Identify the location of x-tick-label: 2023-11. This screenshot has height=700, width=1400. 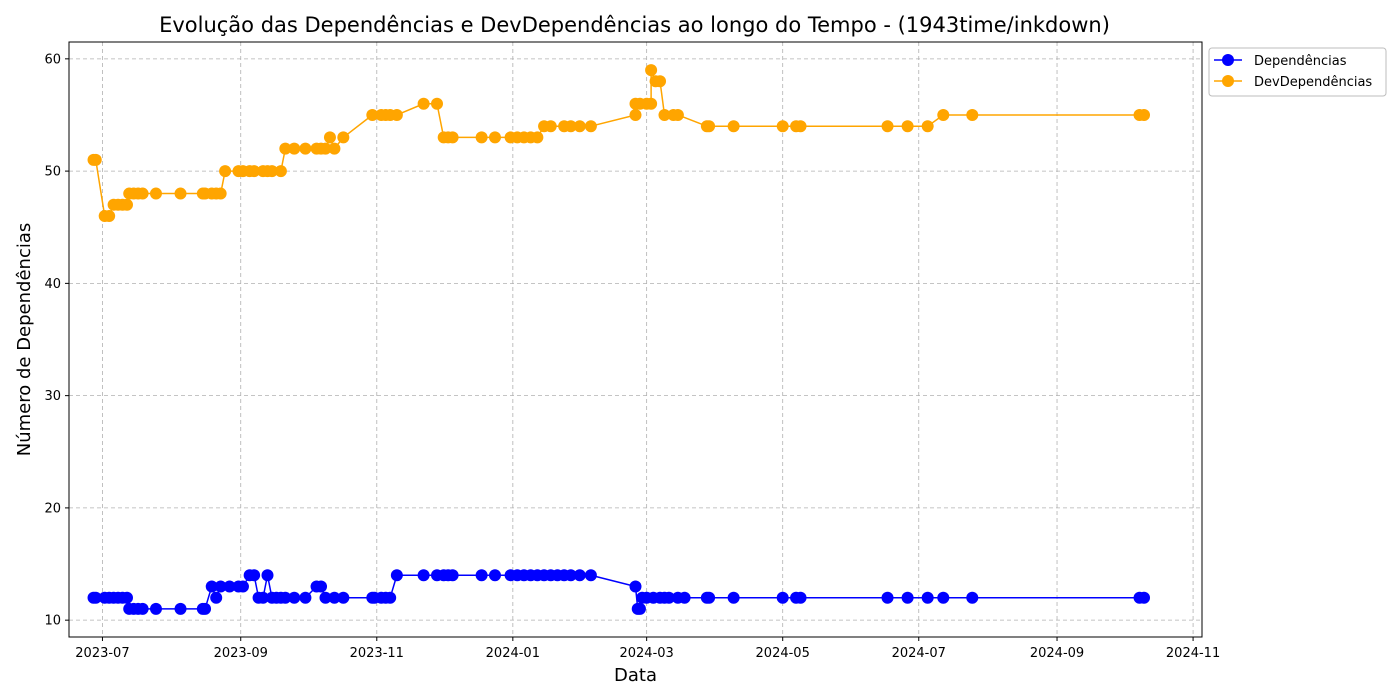
(377, 653).